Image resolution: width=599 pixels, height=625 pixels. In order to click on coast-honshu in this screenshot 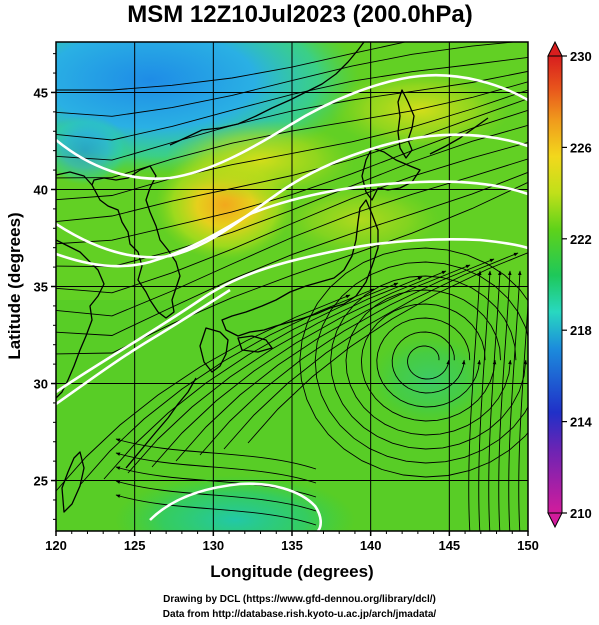, I will do `click(300, 268)`.